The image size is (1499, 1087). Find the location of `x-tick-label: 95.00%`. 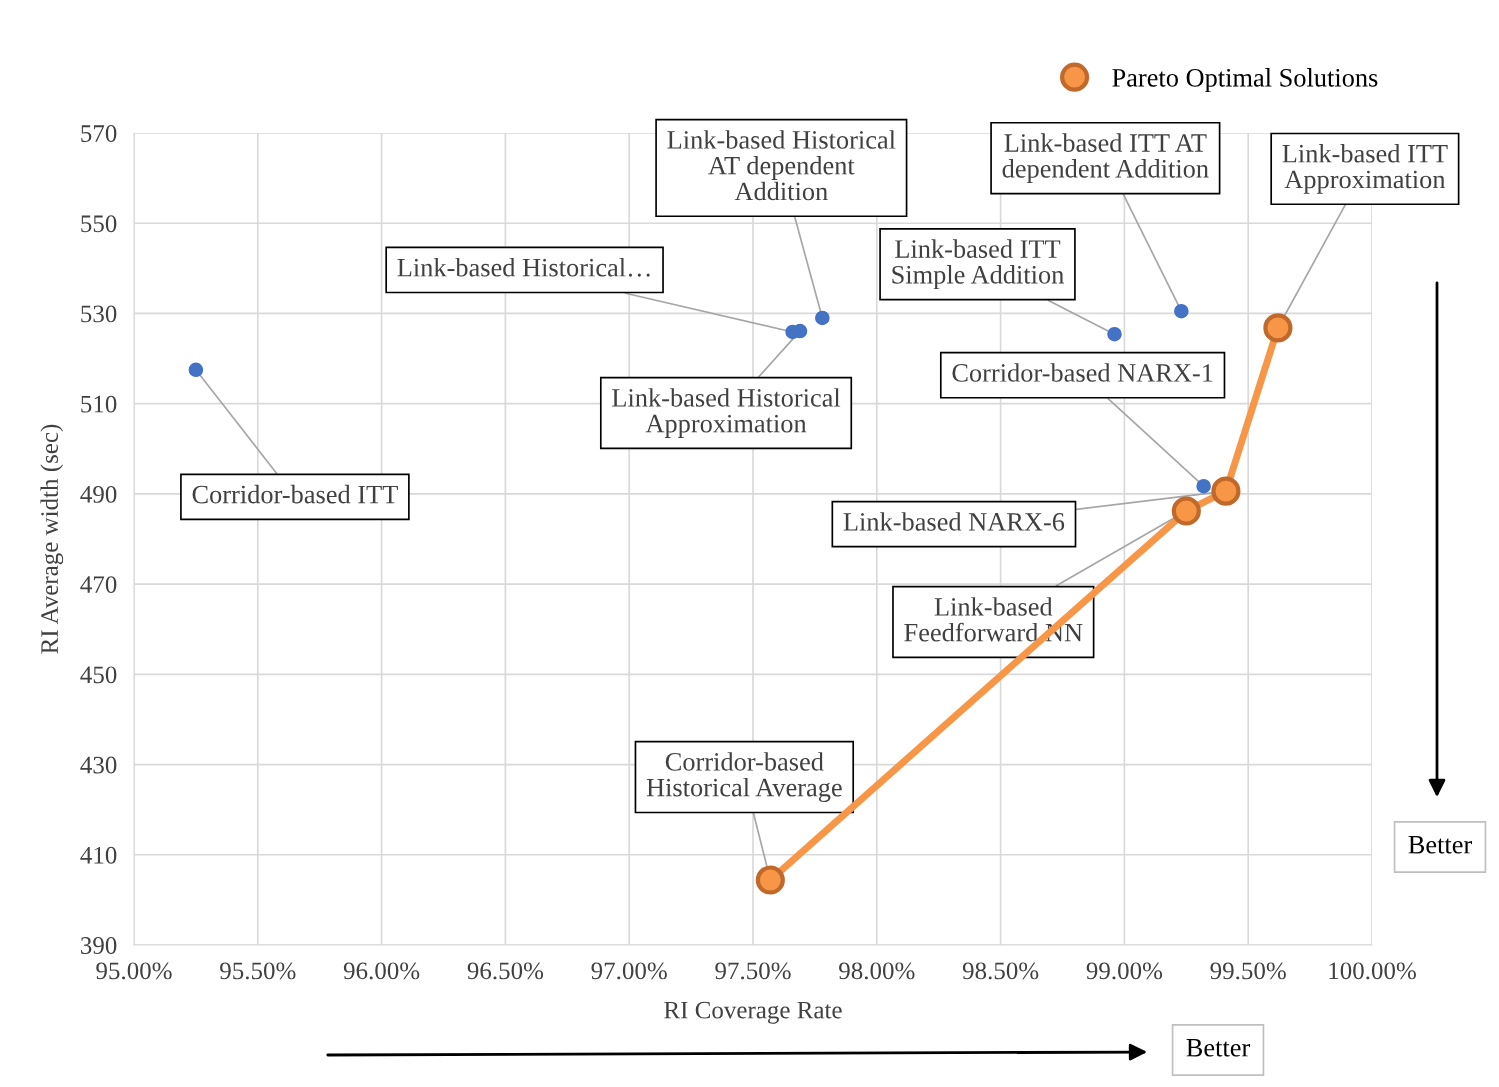

x-tick-label: 95.00% is located at coordinates (134, 971).